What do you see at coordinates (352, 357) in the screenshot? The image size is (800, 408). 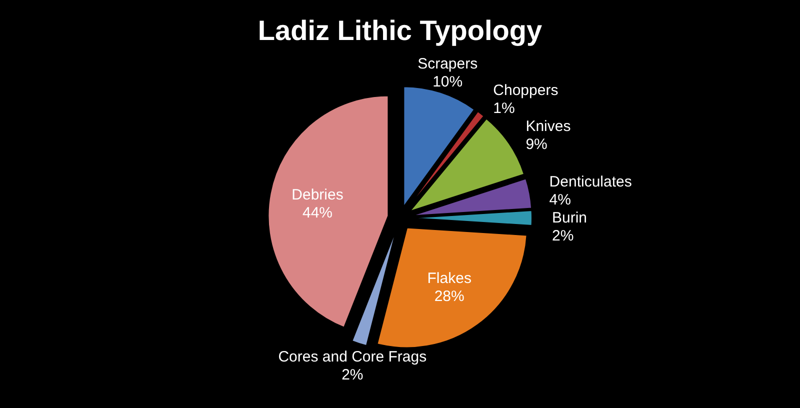 I see `slice-label: Cores and Core Frags` at bounding box center [352, 357].